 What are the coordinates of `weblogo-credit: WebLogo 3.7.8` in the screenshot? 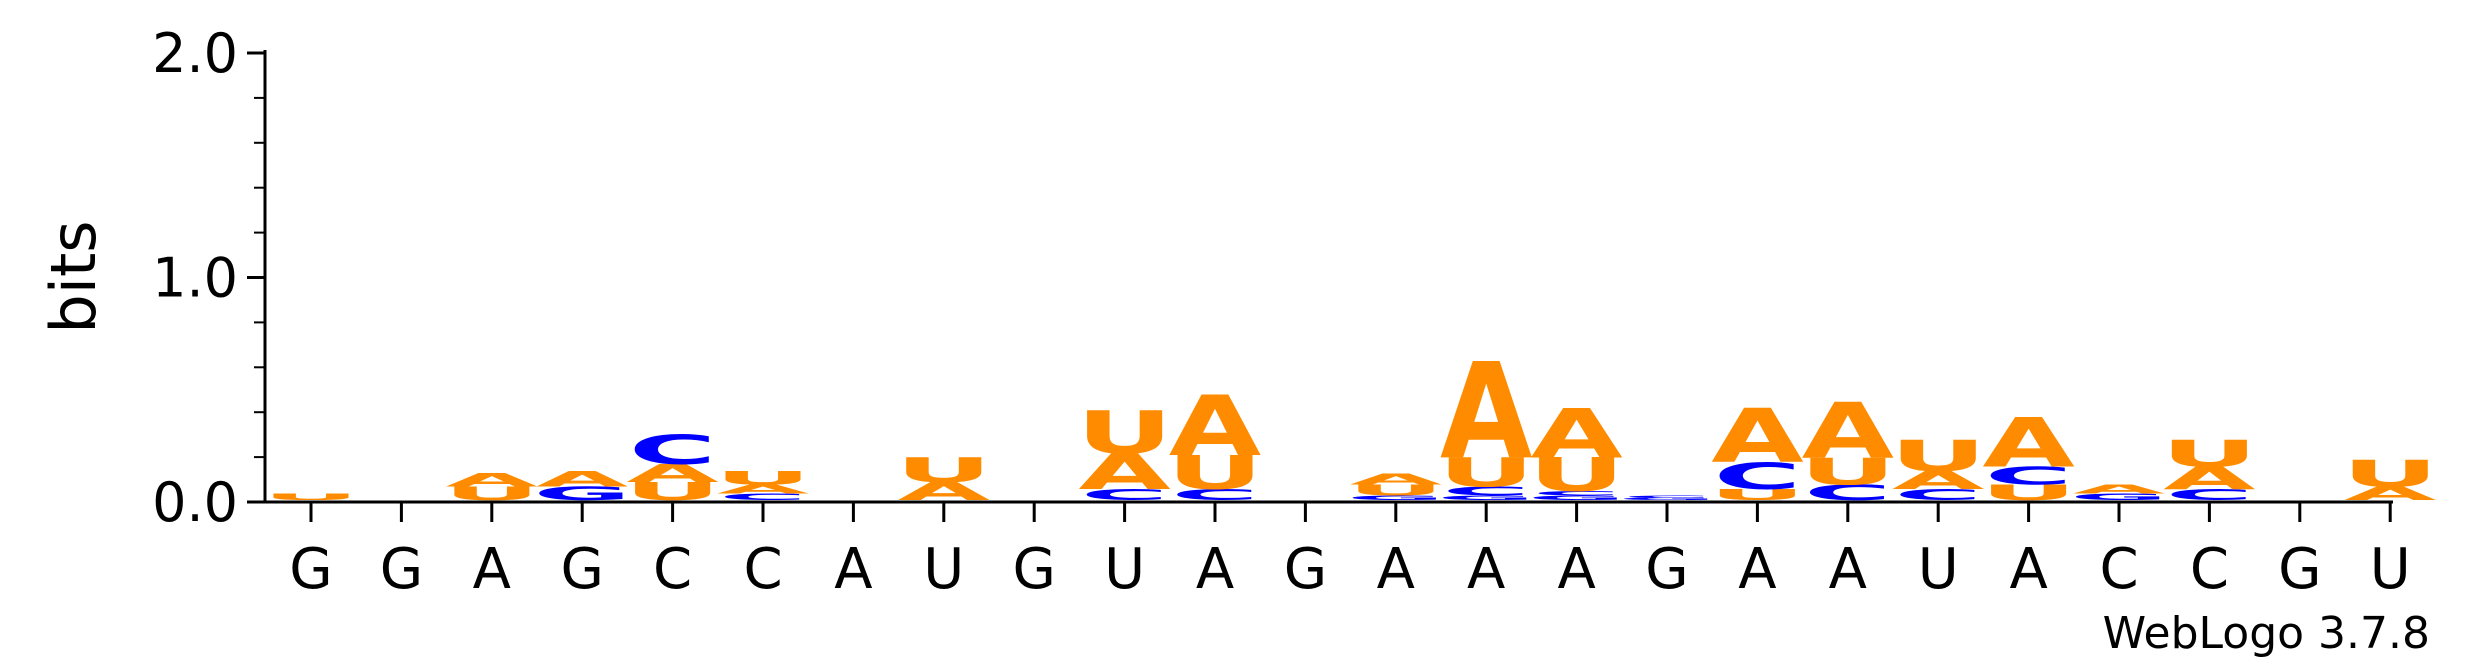 It's located at (2266, 633).